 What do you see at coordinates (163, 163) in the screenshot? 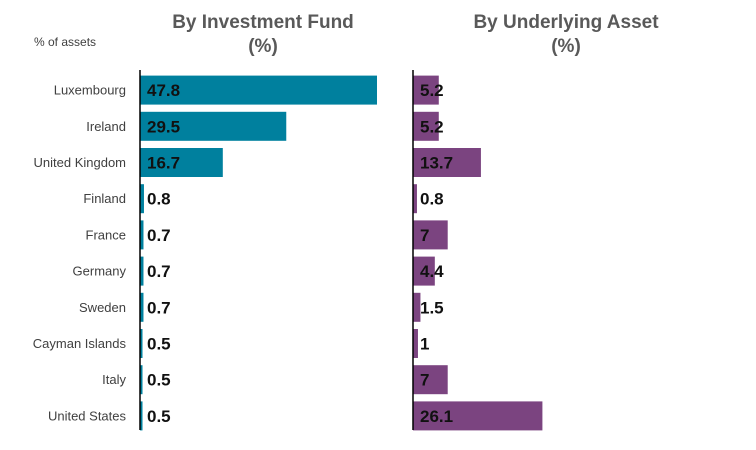
I see `fund-value-label: 16.7` at bounding box center [163, 163].